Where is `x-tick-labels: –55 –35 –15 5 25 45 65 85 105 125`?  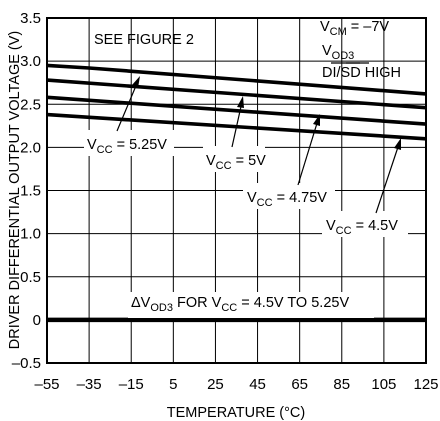
x-tick-labels: –55 –35 –15 5 25 45 65 85 105 125 is located at coordinates (236, 384).